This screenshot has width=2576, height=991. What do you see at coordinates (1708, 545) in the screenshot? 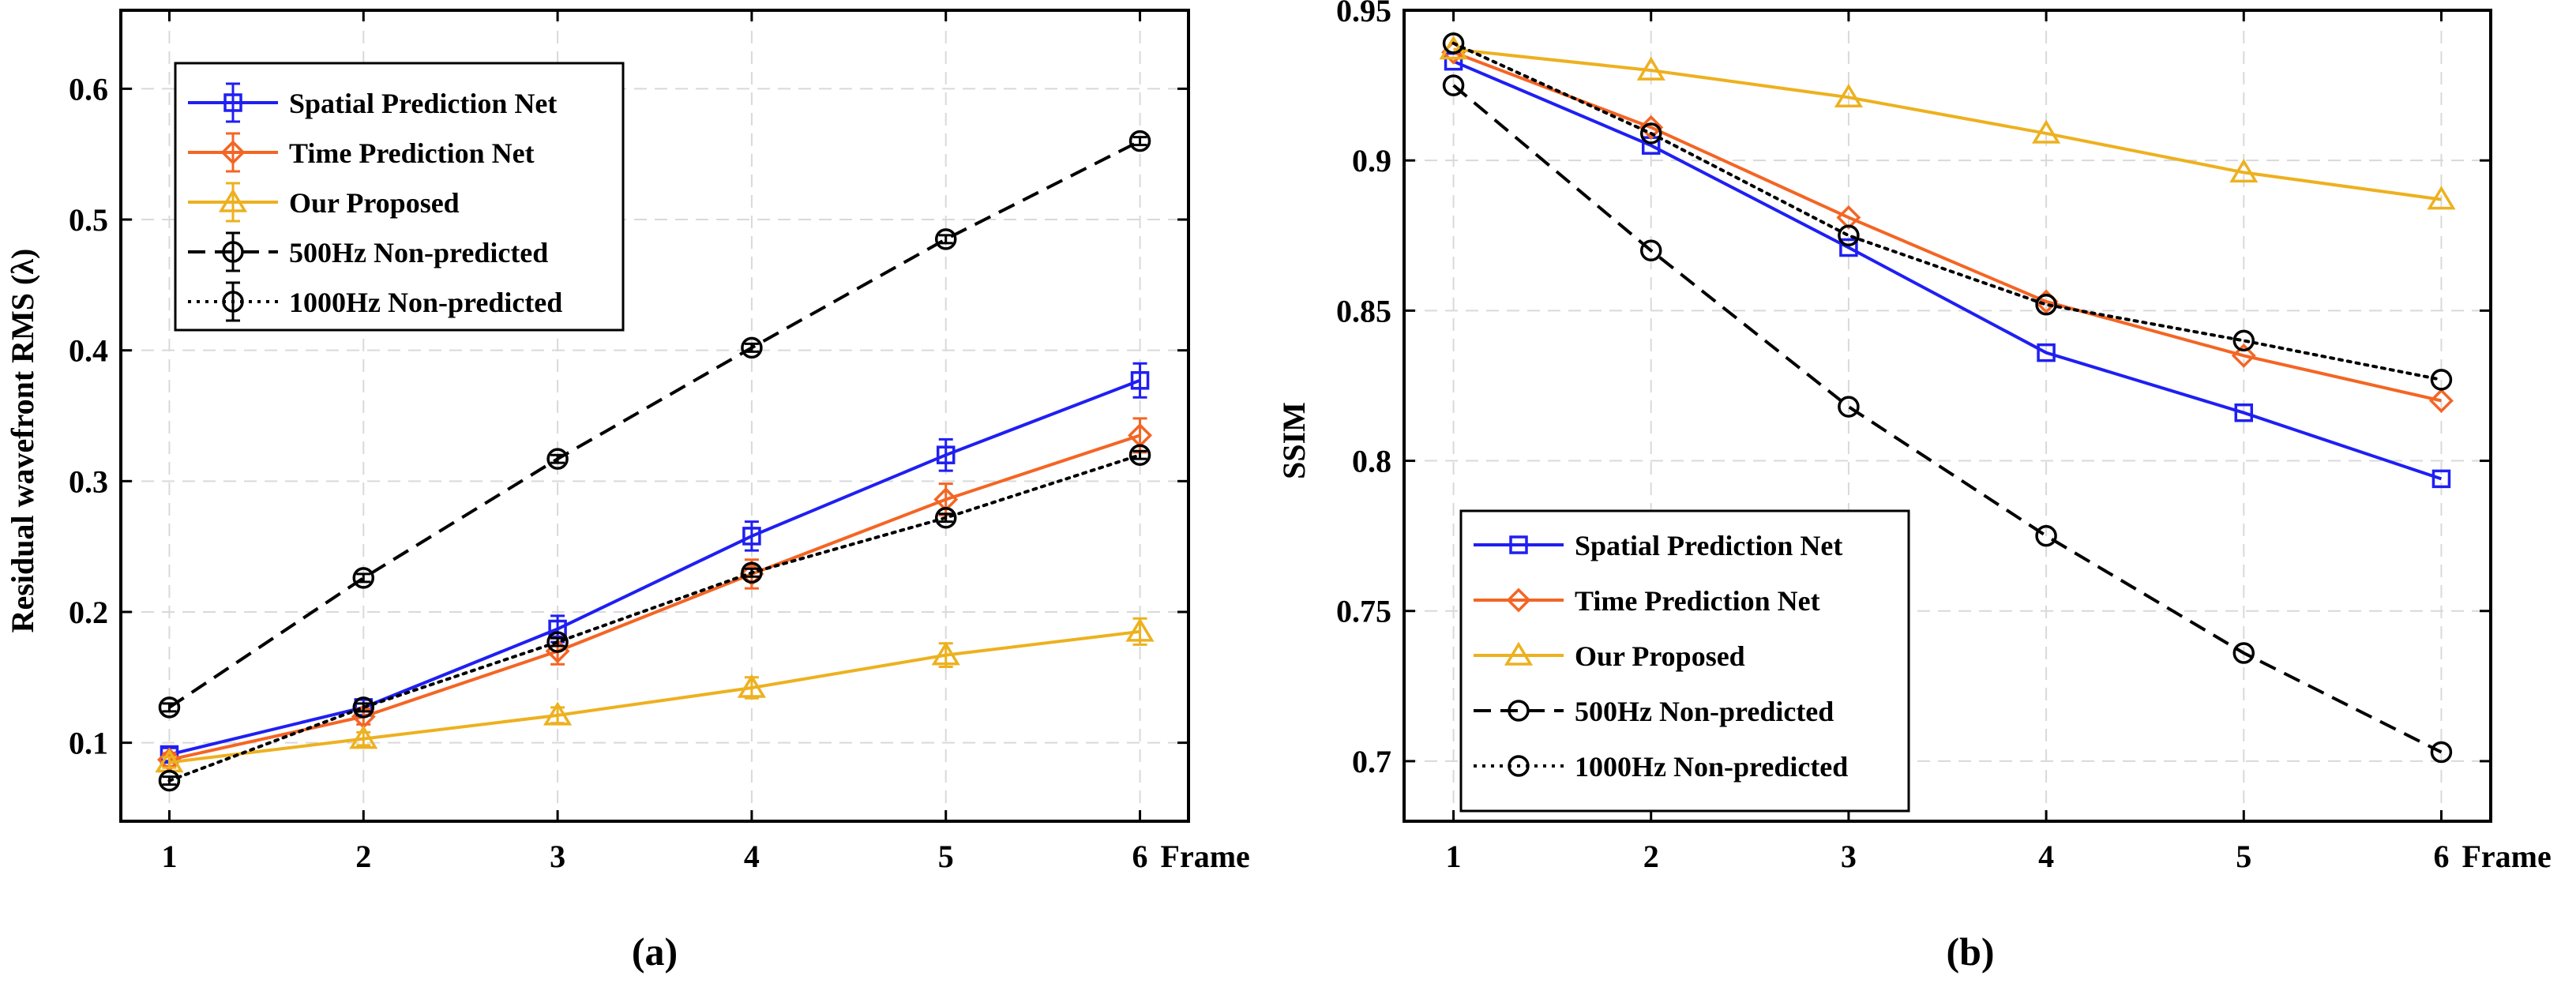
I see `legend-label: Spatial Prediction Net` at bounding box center [1708, 545].